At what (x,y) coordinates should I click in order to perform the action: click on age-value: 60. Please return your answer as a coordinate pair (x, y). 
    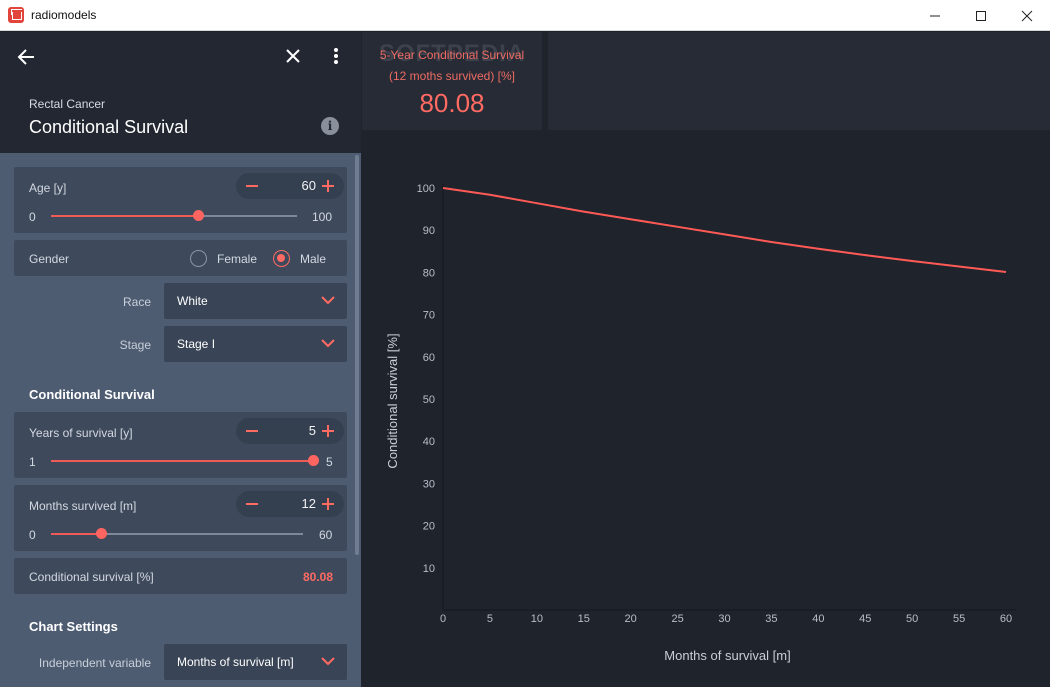
    Looking at the image, I should click on (308, 185).